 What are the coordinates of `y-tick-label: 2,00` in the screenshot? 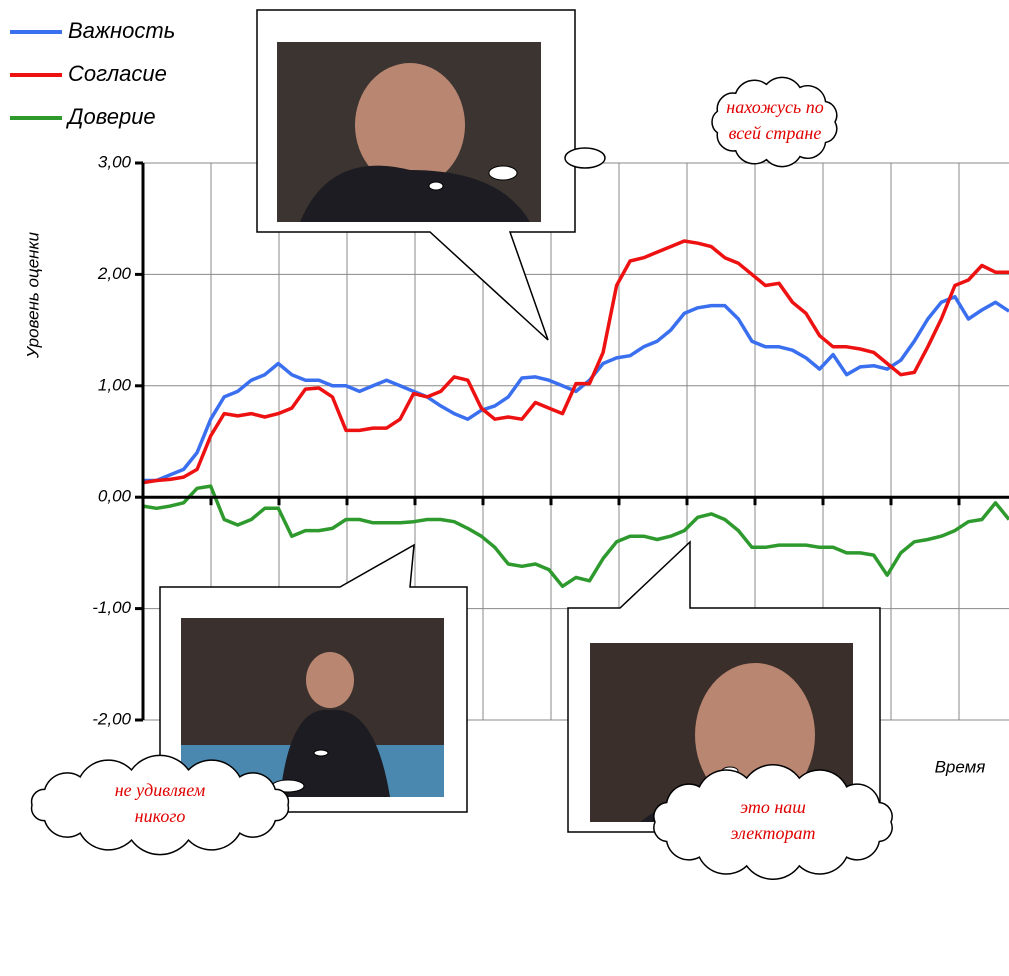 It's located at (114, 273).